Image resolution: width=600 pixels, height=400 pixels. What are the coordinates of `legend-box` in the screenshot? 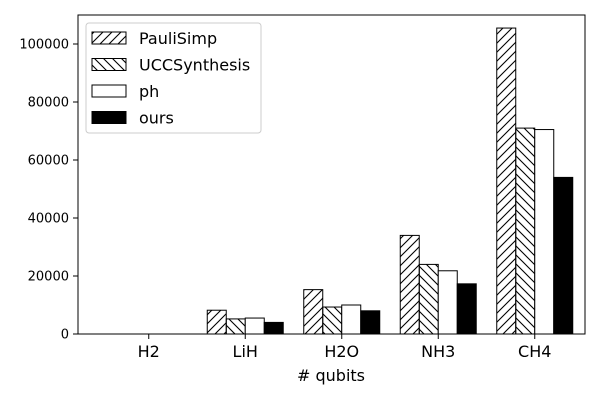 It's located at (173, 78).